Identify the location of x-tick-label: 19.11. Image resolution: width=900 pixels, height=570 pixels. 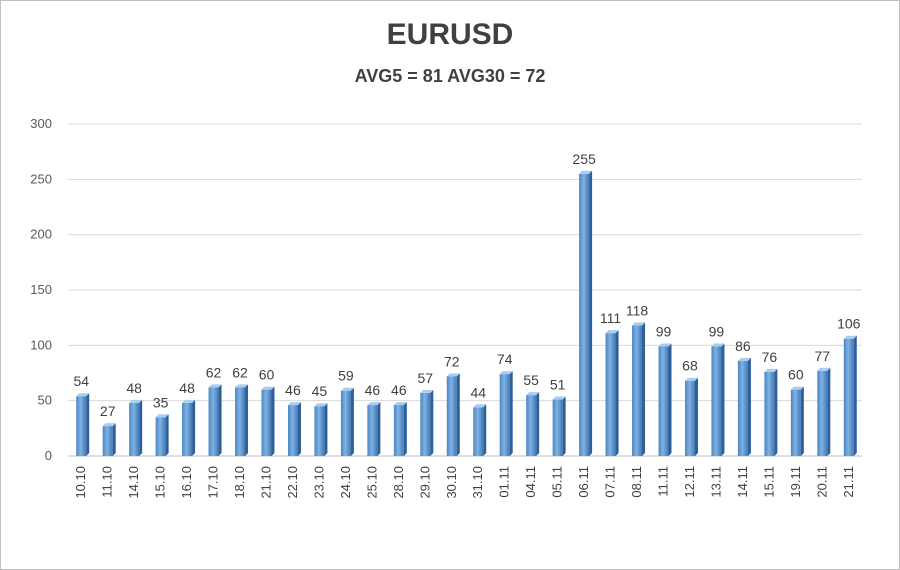
(795, 482).